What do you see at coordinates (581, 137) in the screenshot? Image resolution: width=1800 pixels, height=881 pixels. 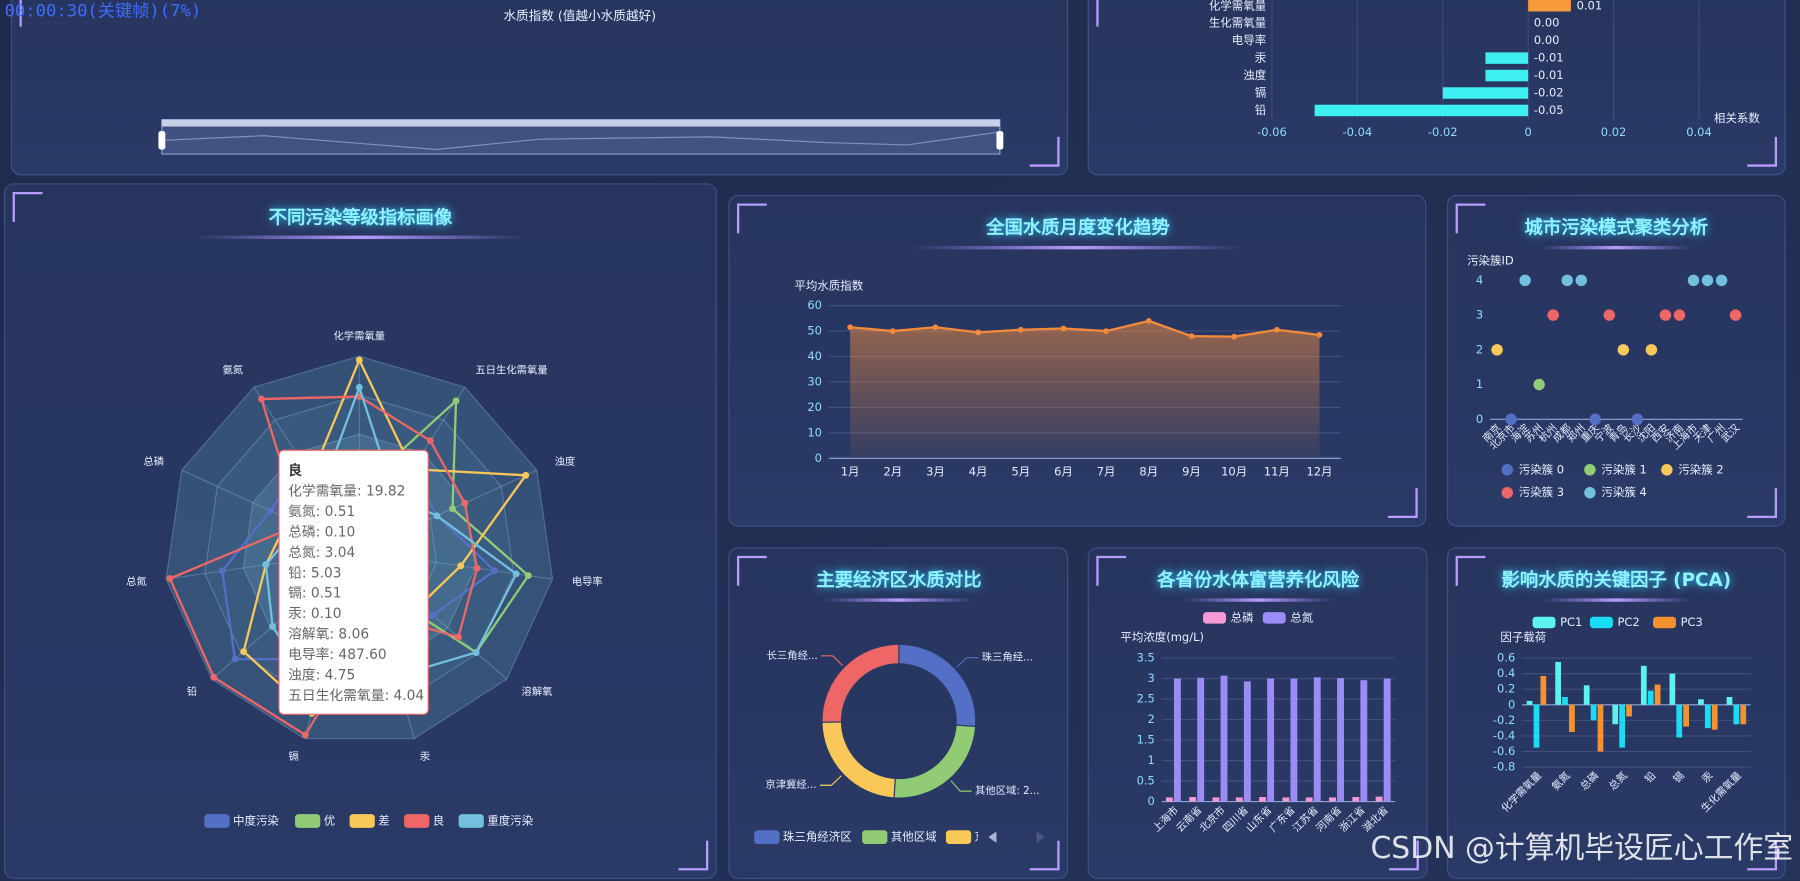 I see `datazoom-slider` at bounding box center [581, 137].